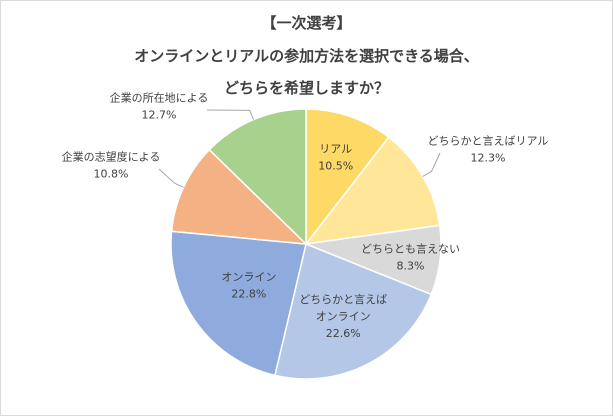 The width and height of the screenshot is (613, 416). Describe the element at coordinates (306, 23) in the screenshot. I see `chart-title-line-1: 【一次選考】` at that location.